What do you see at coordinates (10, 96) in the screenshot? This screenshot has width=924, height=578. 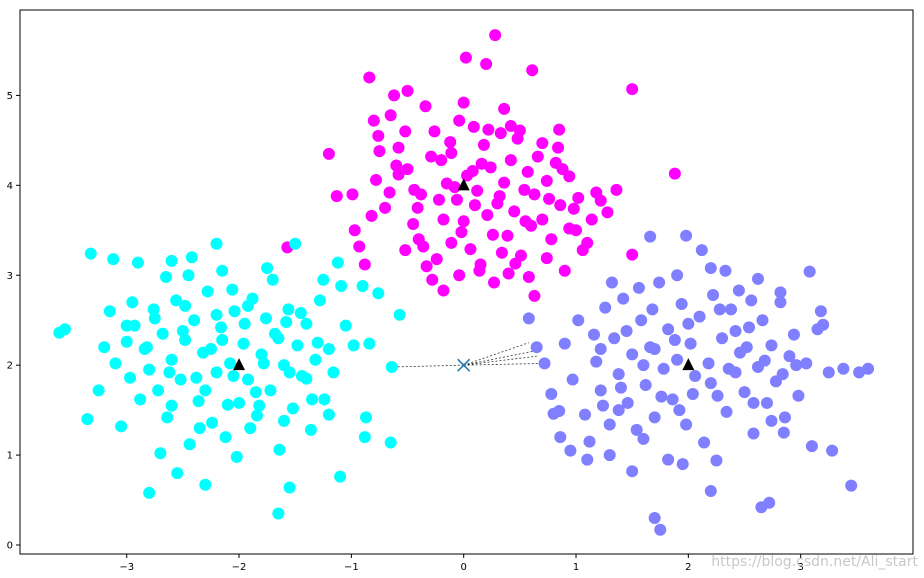 I see `y-tick-label: 5` at bounding box center [10, 96].